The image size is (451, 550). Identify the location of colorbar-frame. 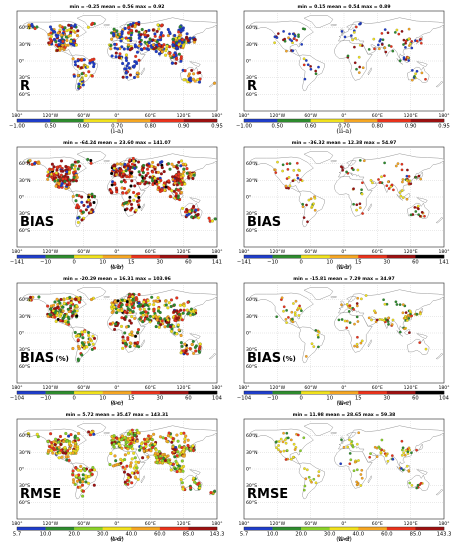
(117, 392).